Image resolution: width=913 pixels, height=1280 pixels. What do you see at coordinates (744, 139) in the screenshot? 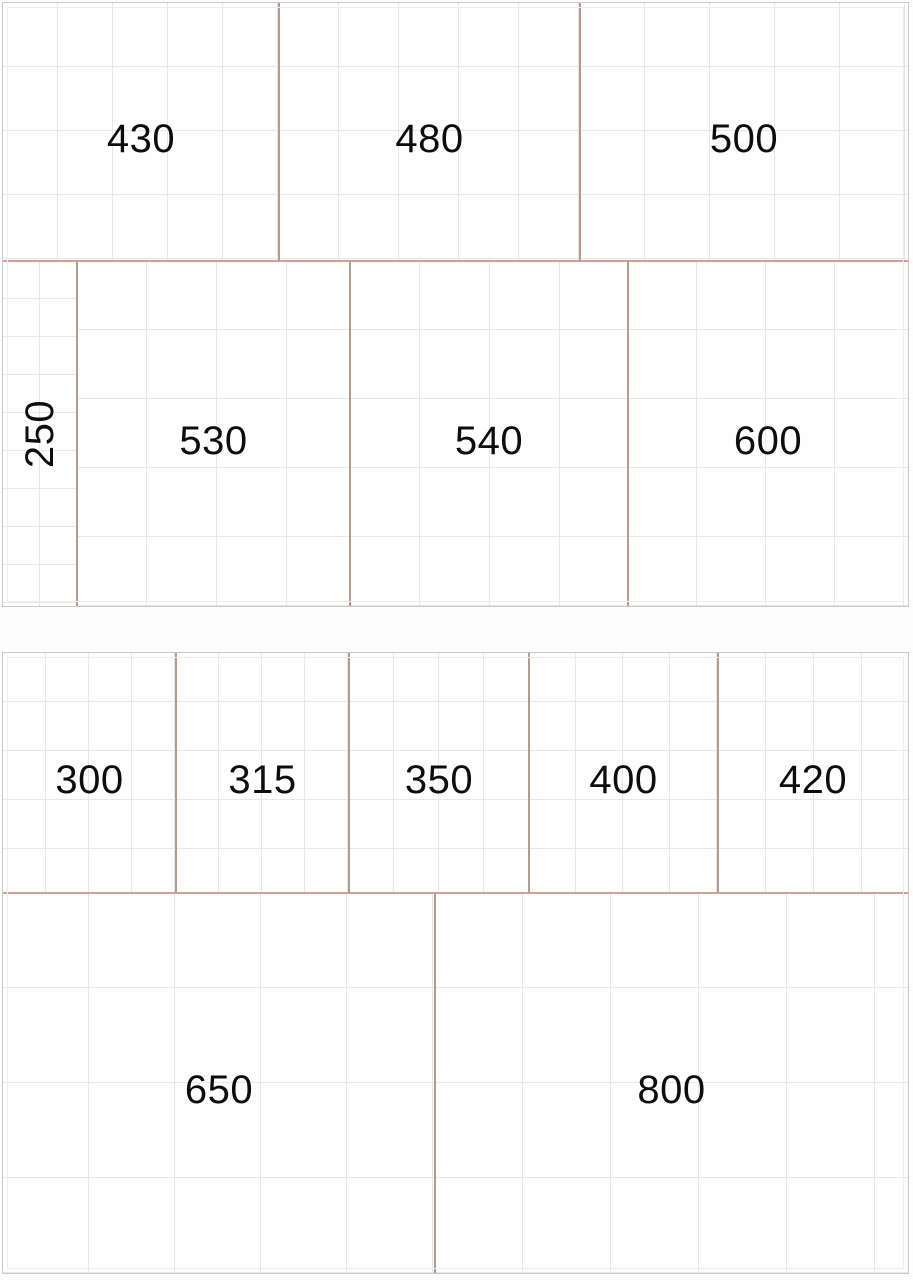
I see `piece-label: 500` at bounding box center [744, 139].